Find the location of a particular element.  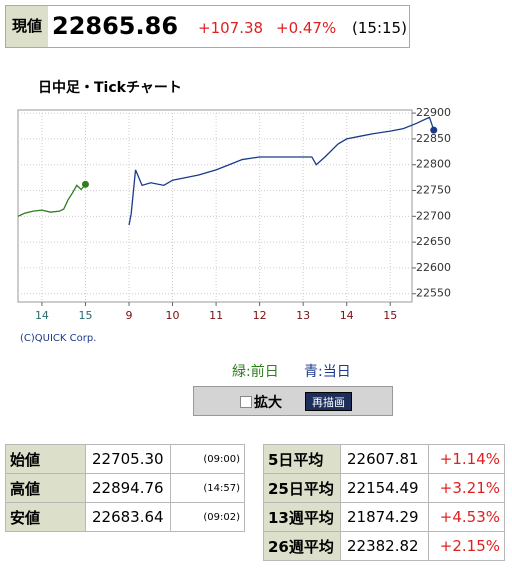

y-tick-label: 22550 is located at coordinates (433, 293).